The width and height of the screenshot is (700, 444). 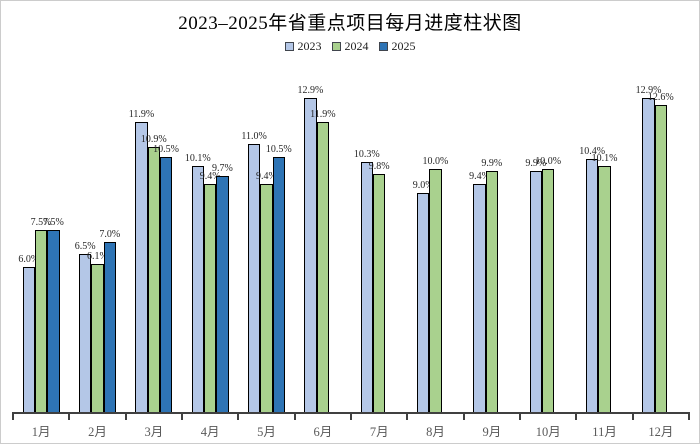 I want to click on bar-2024-12月, so click(x=660, y=259).